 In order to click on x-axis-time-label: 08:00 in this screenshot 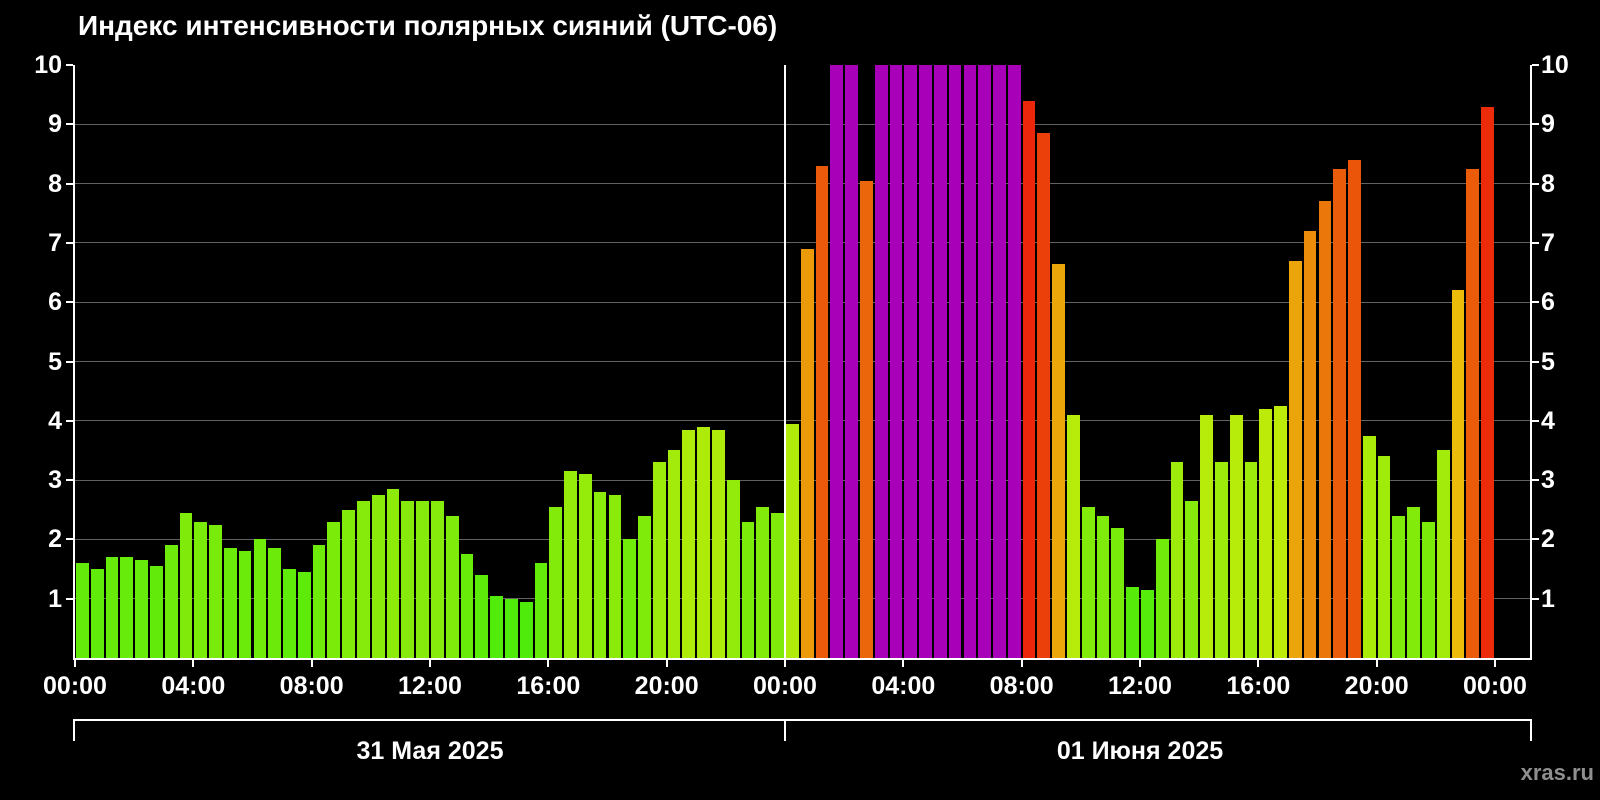, I will do `click(311, 686)`.